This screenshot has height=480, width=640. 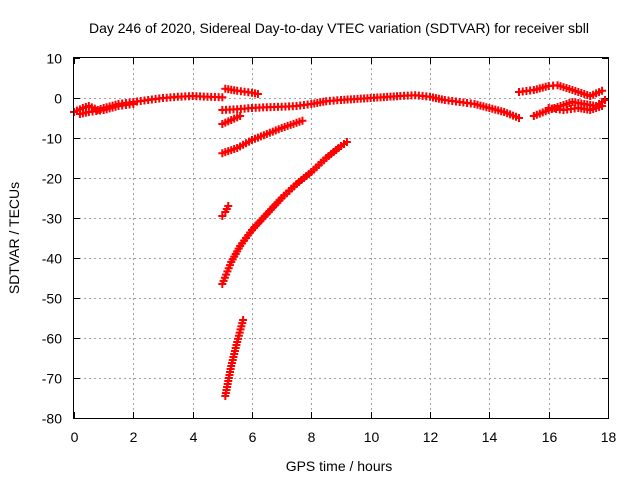 What do you see at coordinates (52, 339) in the screenshot?
I see `y-tick-label: -60` at bounding box center [52, 339].